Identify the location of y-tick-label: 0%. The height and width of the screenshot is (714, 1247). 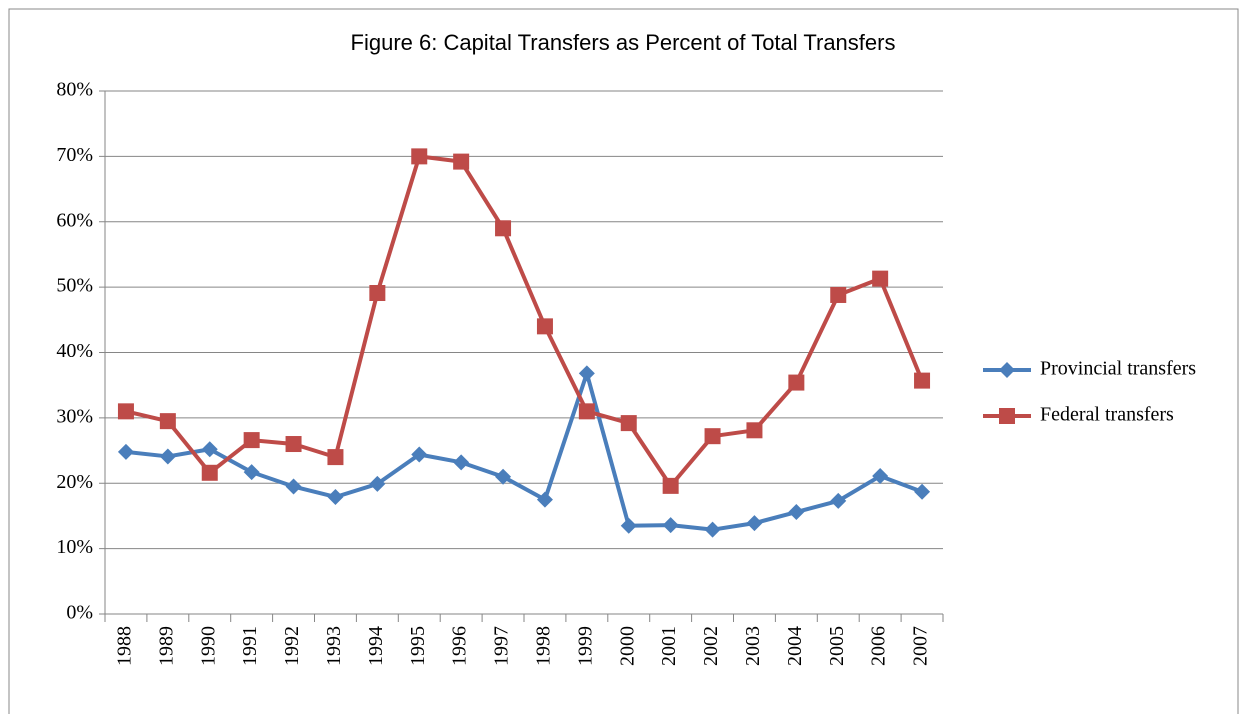
(79, 613).